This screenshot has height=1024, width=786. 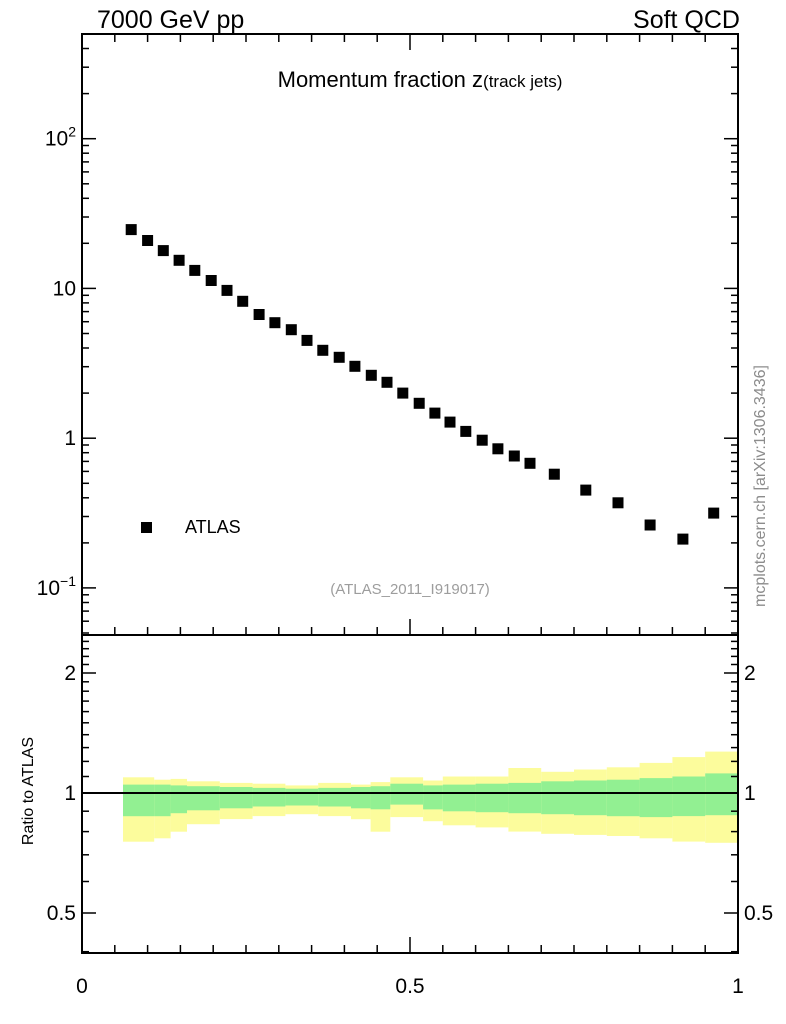 I want to click on plot-title: Momentum fraction z(track jets), so click(x=420, y=80).